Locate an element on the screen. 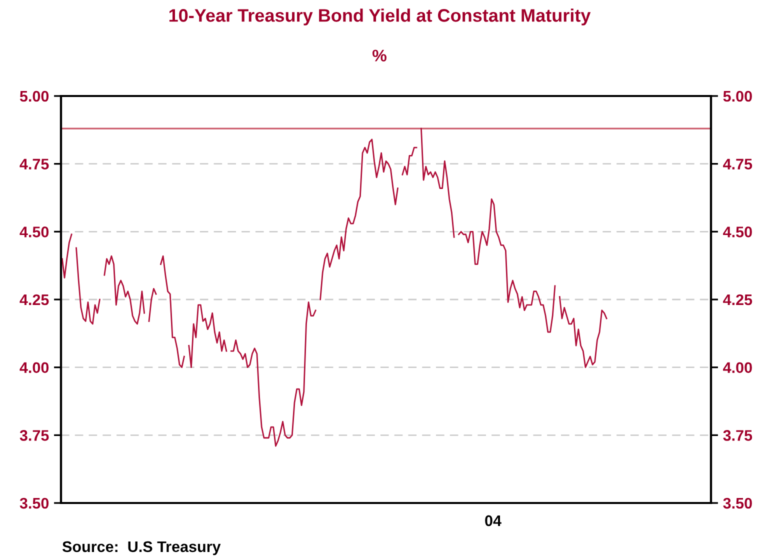 Image resolution: width=759 pixels, height=558 pixels. y2-tick-label: 3.75 is located at coordinates (737, 435).